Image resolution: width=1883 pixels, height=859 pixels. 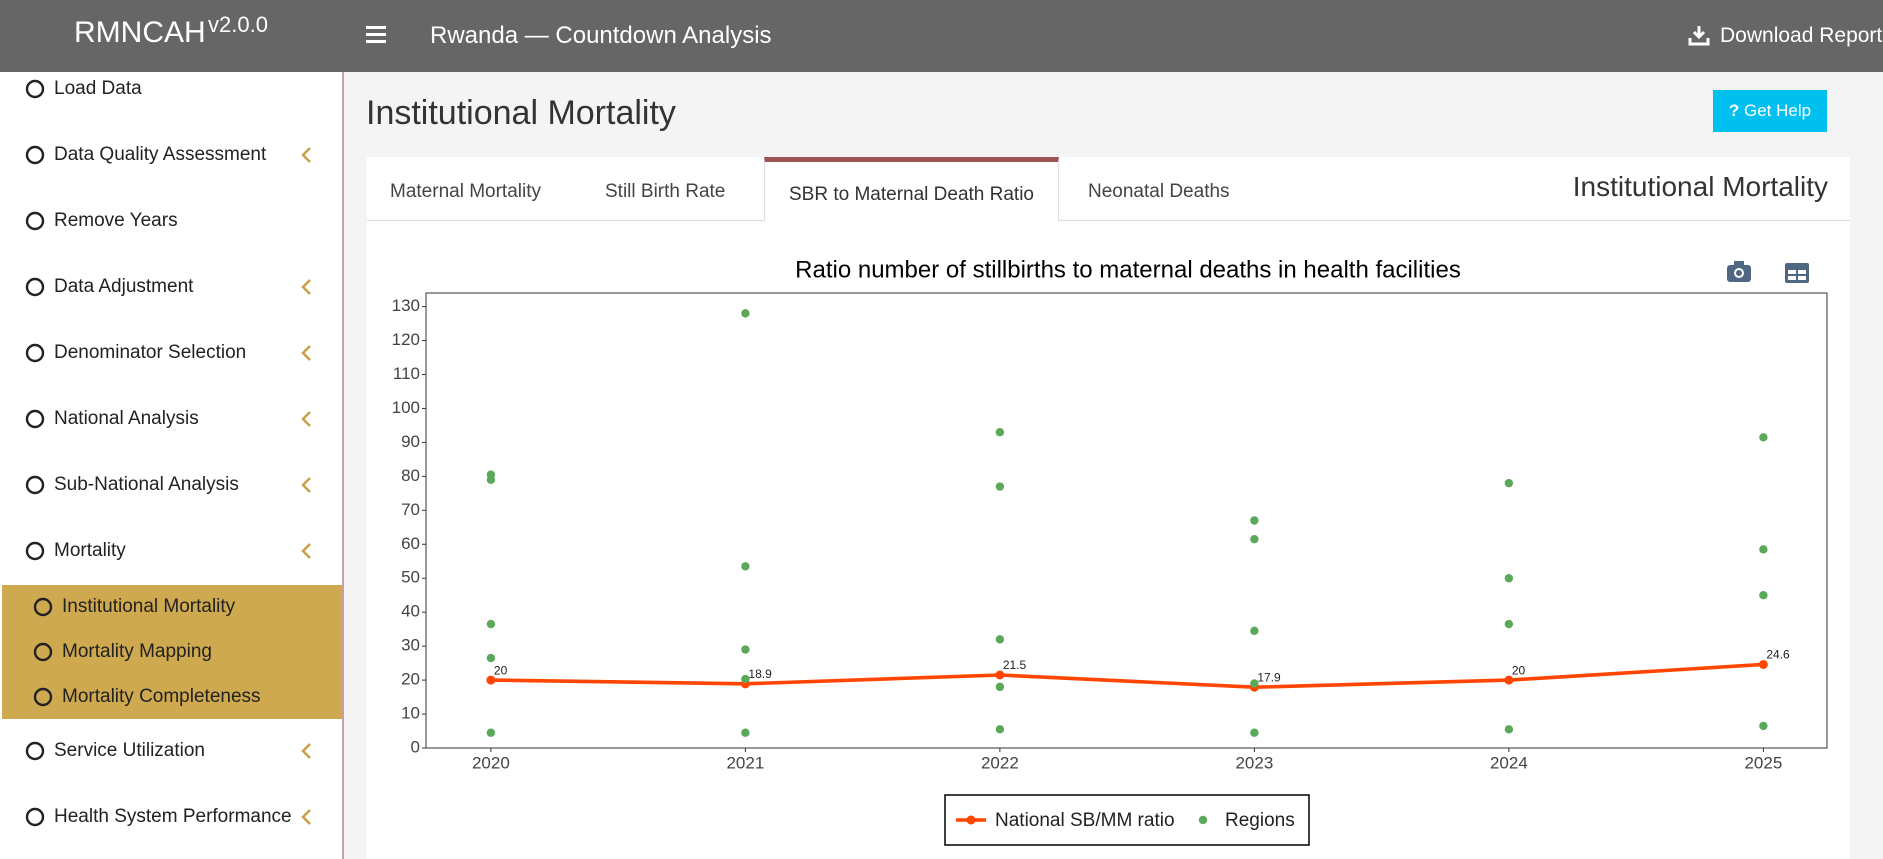 I want to click on download-report: Download Report, so click(x=1801, y=35).